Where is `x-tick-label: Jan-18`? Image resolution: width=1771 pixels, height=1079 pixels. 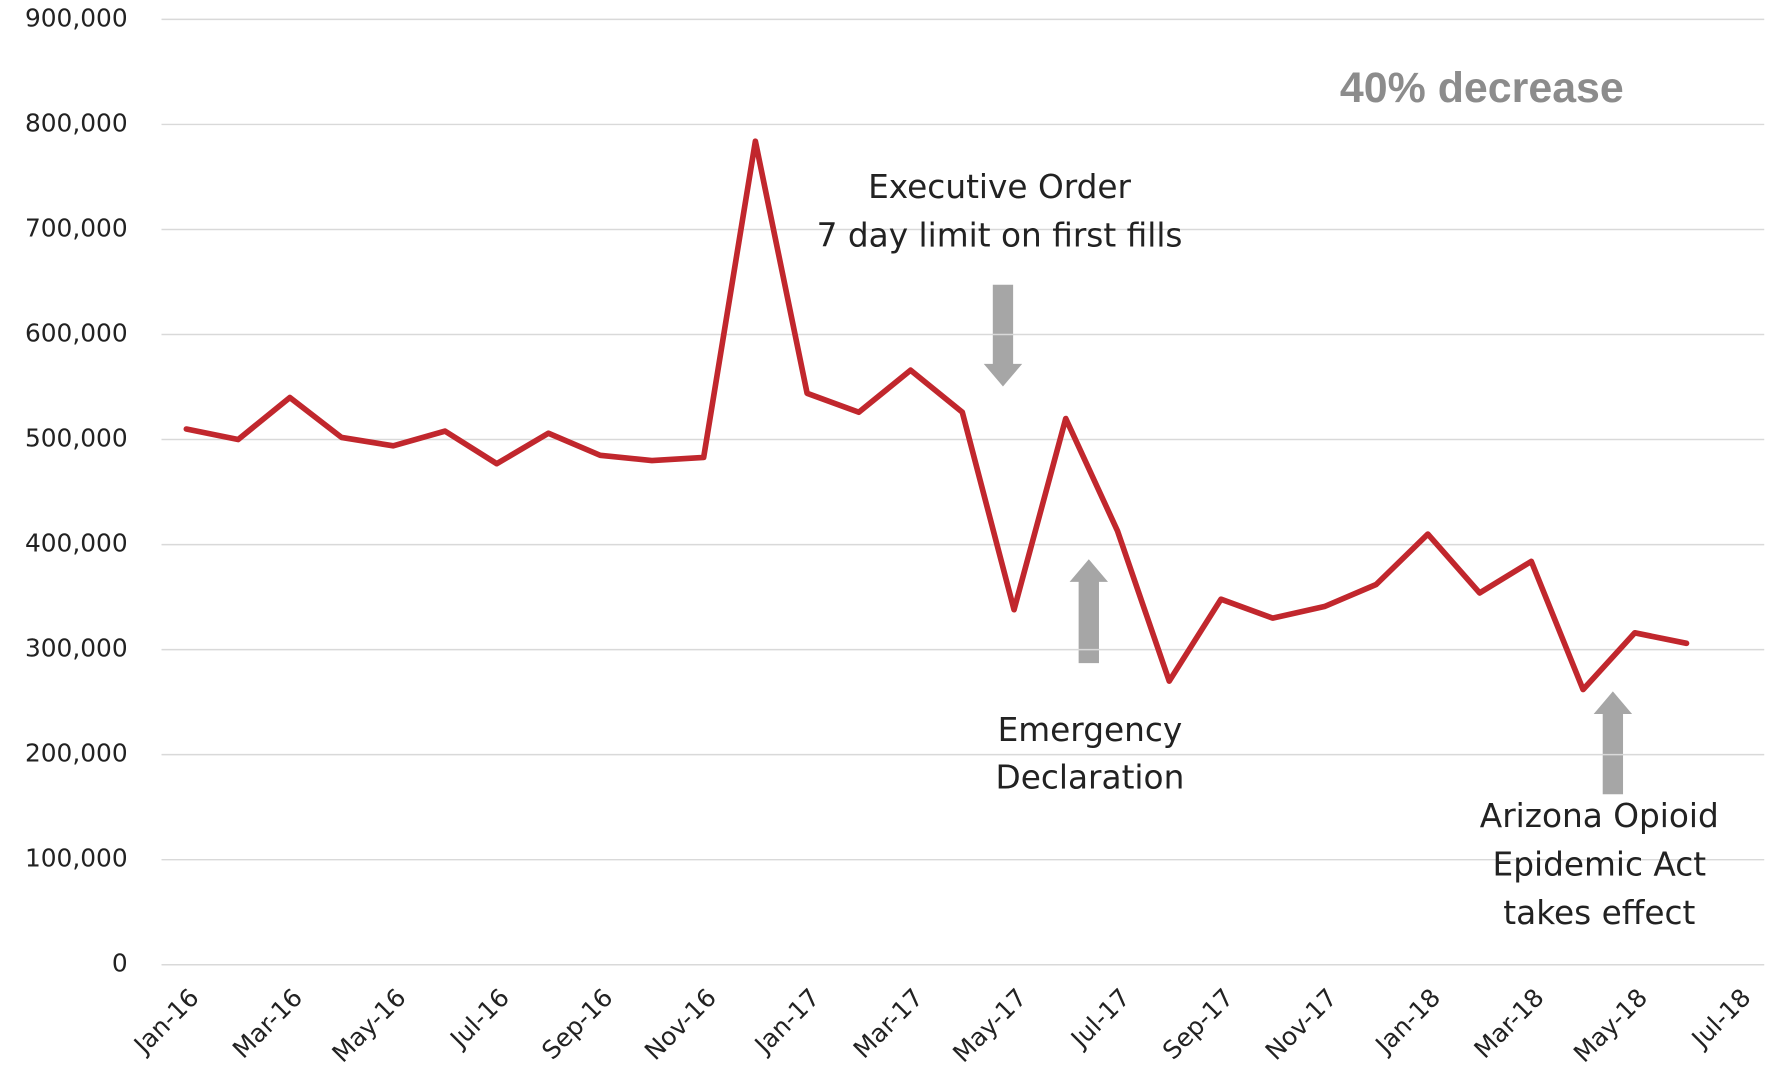
x-tick-label: Jan-18 is located at coordinates (1407, 1022).